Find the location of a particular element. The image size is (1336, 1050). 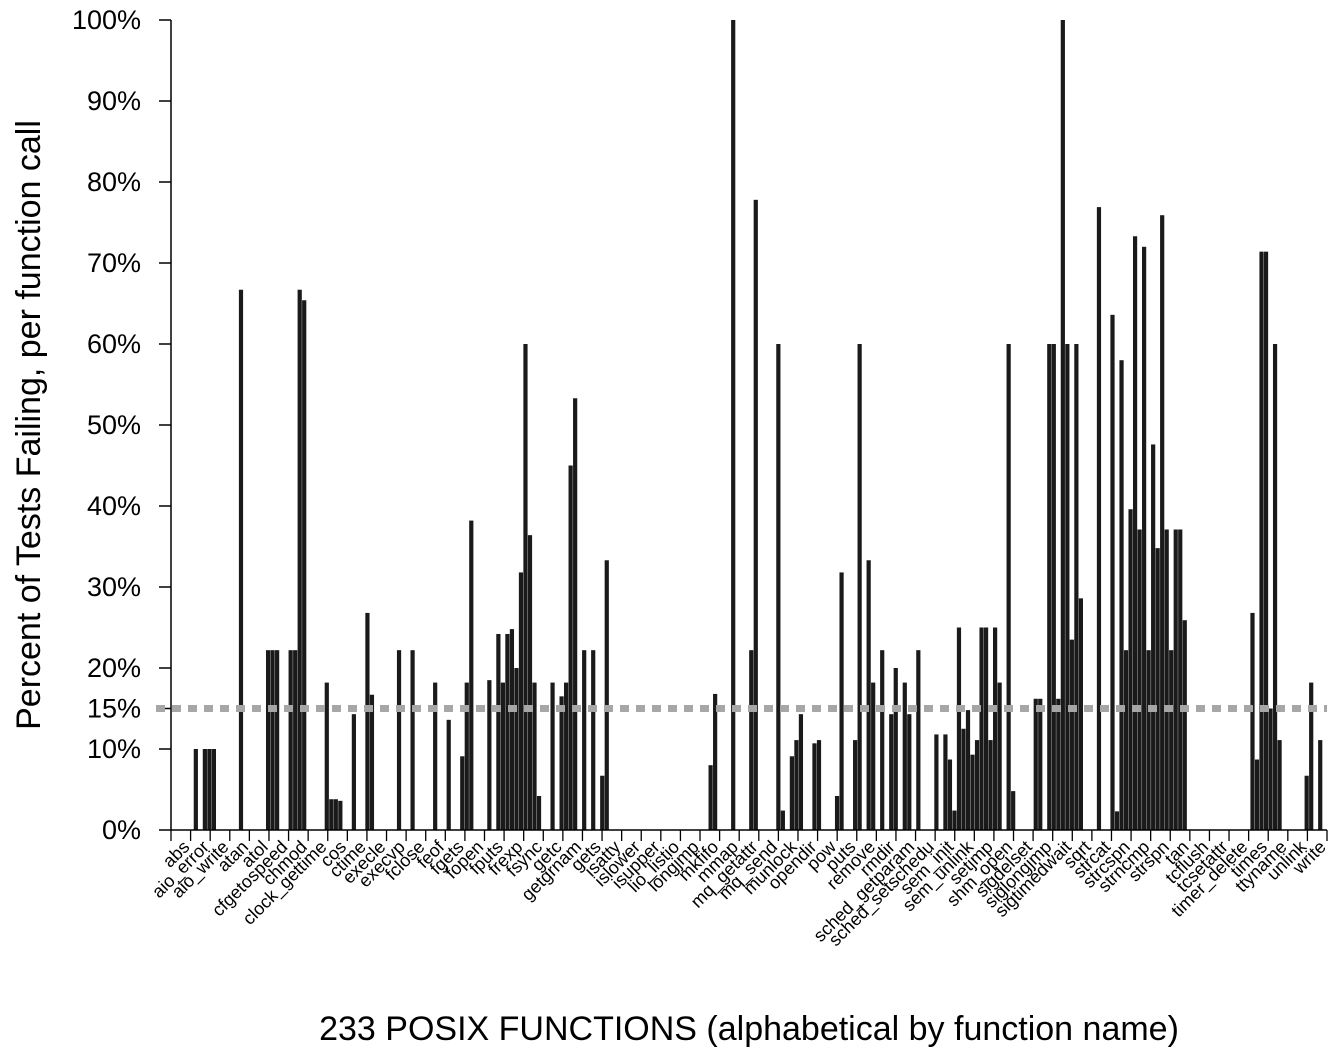

y-tick-label: 30% is located at coordinates (114, 587).